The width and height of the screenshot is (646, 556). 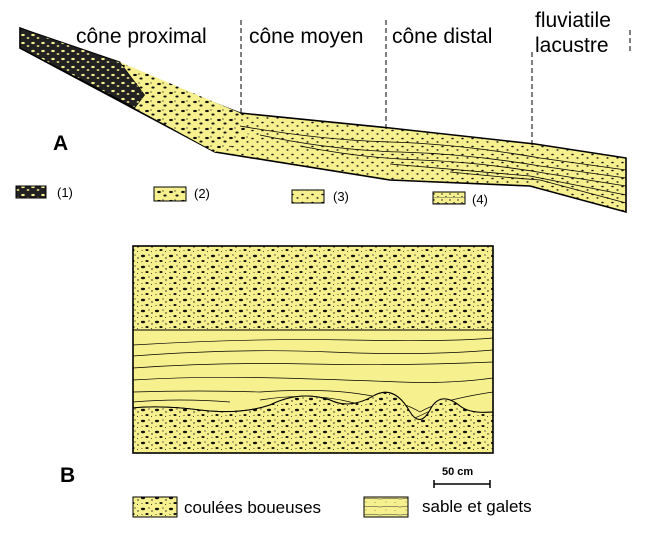 What do you see at coordinates (65, 192) in the screenshot?
I see `legend-label-1: (1)` at bounding box center [65, 192].